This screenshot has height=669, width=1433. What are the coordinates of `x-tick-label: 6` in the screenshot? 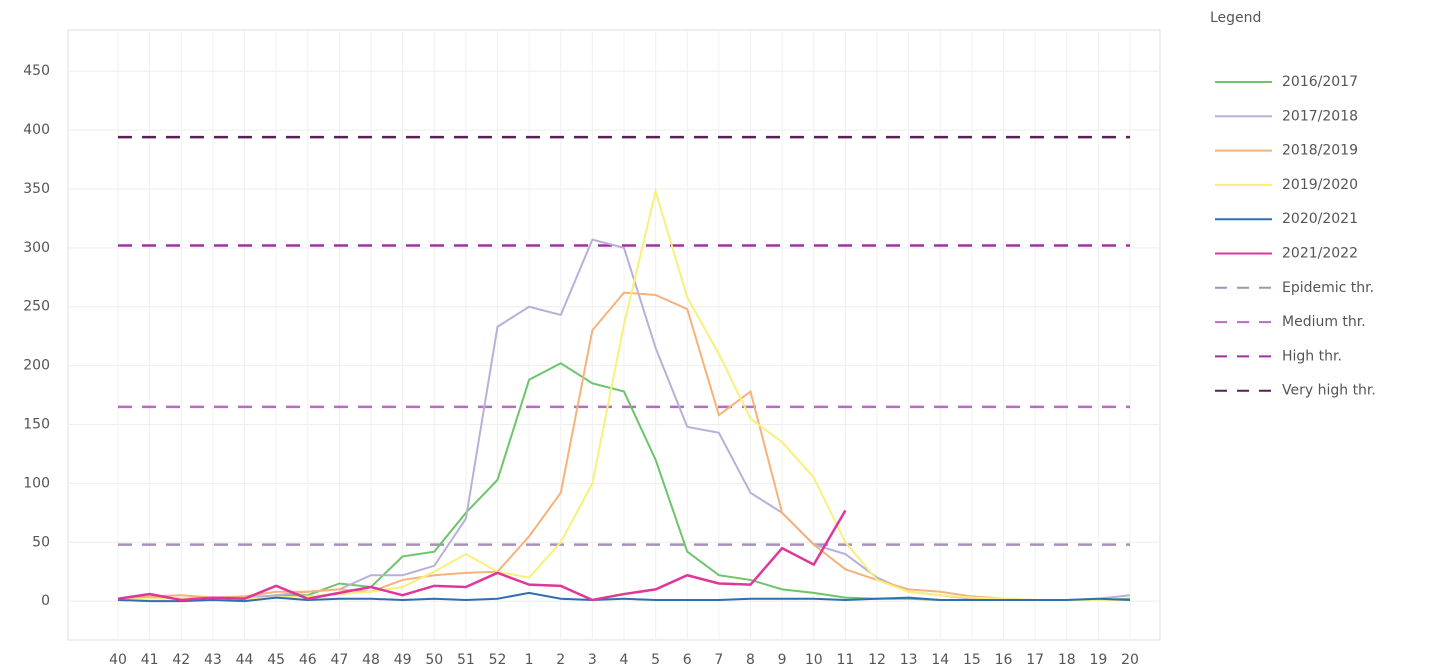 It's located at (687, 660).